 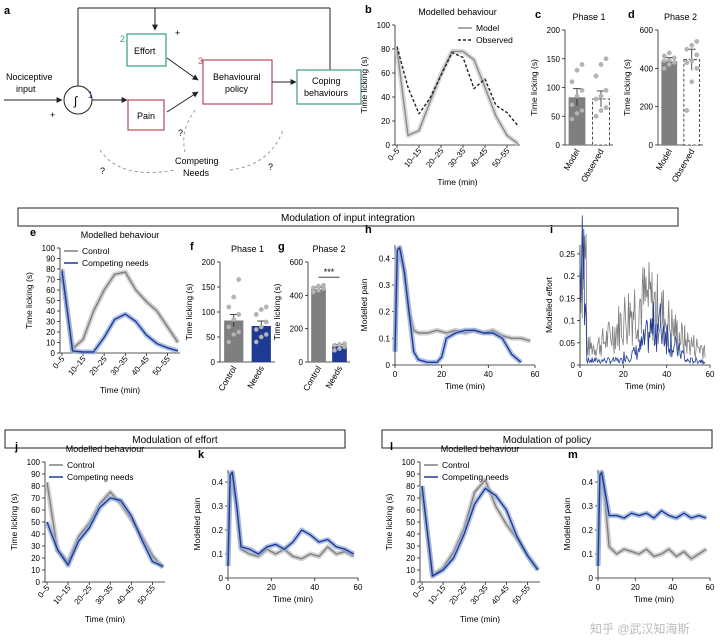 I want to click on chart-title: Modelled behaviour, so click(x=120, y=235).